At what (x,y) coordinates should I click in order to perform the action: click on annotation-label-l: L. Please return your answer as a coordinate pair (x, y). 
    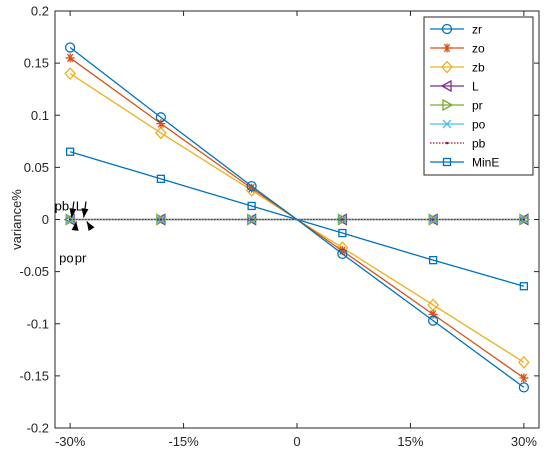
    Looking at the image, I should click on (79, 206).